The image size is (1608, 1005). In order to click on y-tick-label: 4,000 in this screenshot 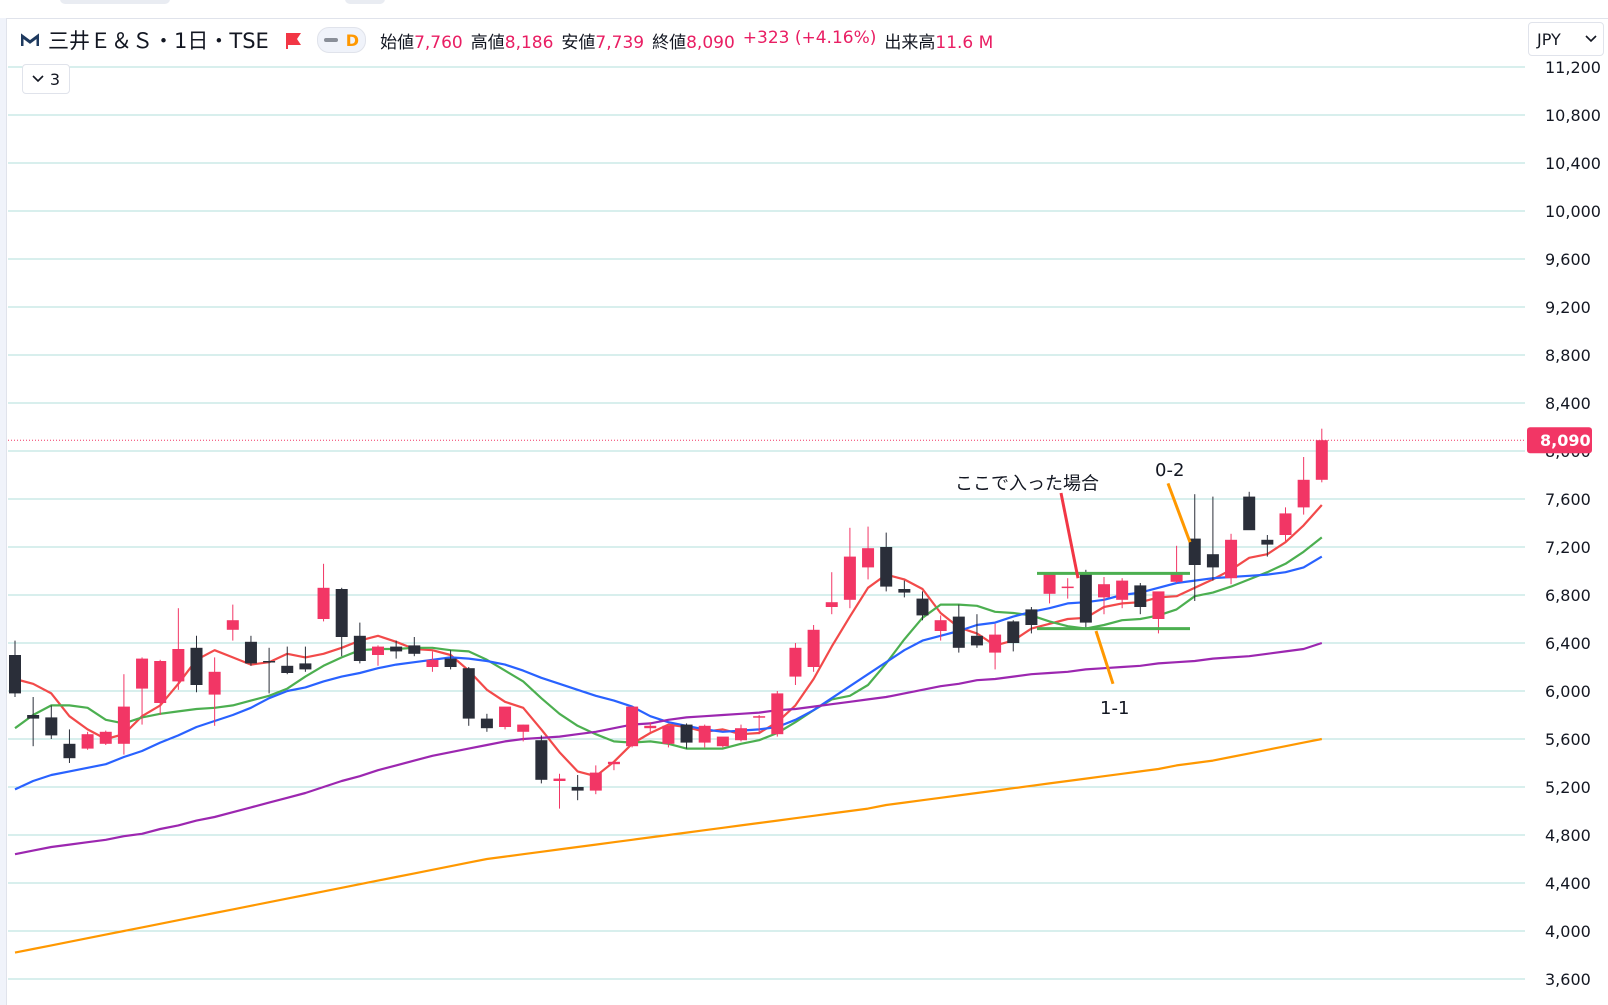, I will do `click(1568, 931)`.